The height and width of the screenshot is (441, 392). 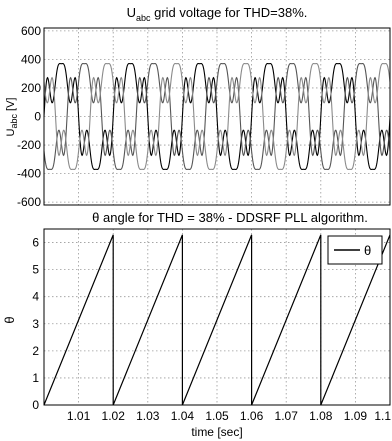 What do you see at coordinates (31, 88) in the screenshot?
I see `voltage-y-tick-label: 200` at bounding box center [31, 88].